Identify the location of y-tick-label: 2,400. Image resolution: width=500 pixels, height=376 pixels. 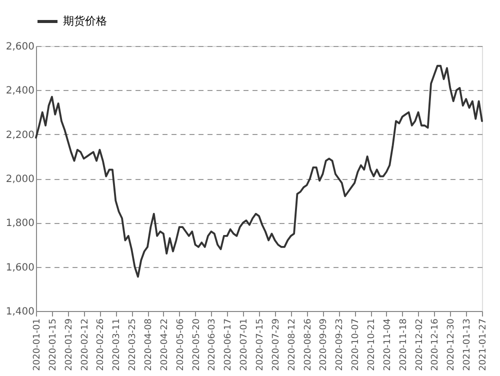
(20, 91).